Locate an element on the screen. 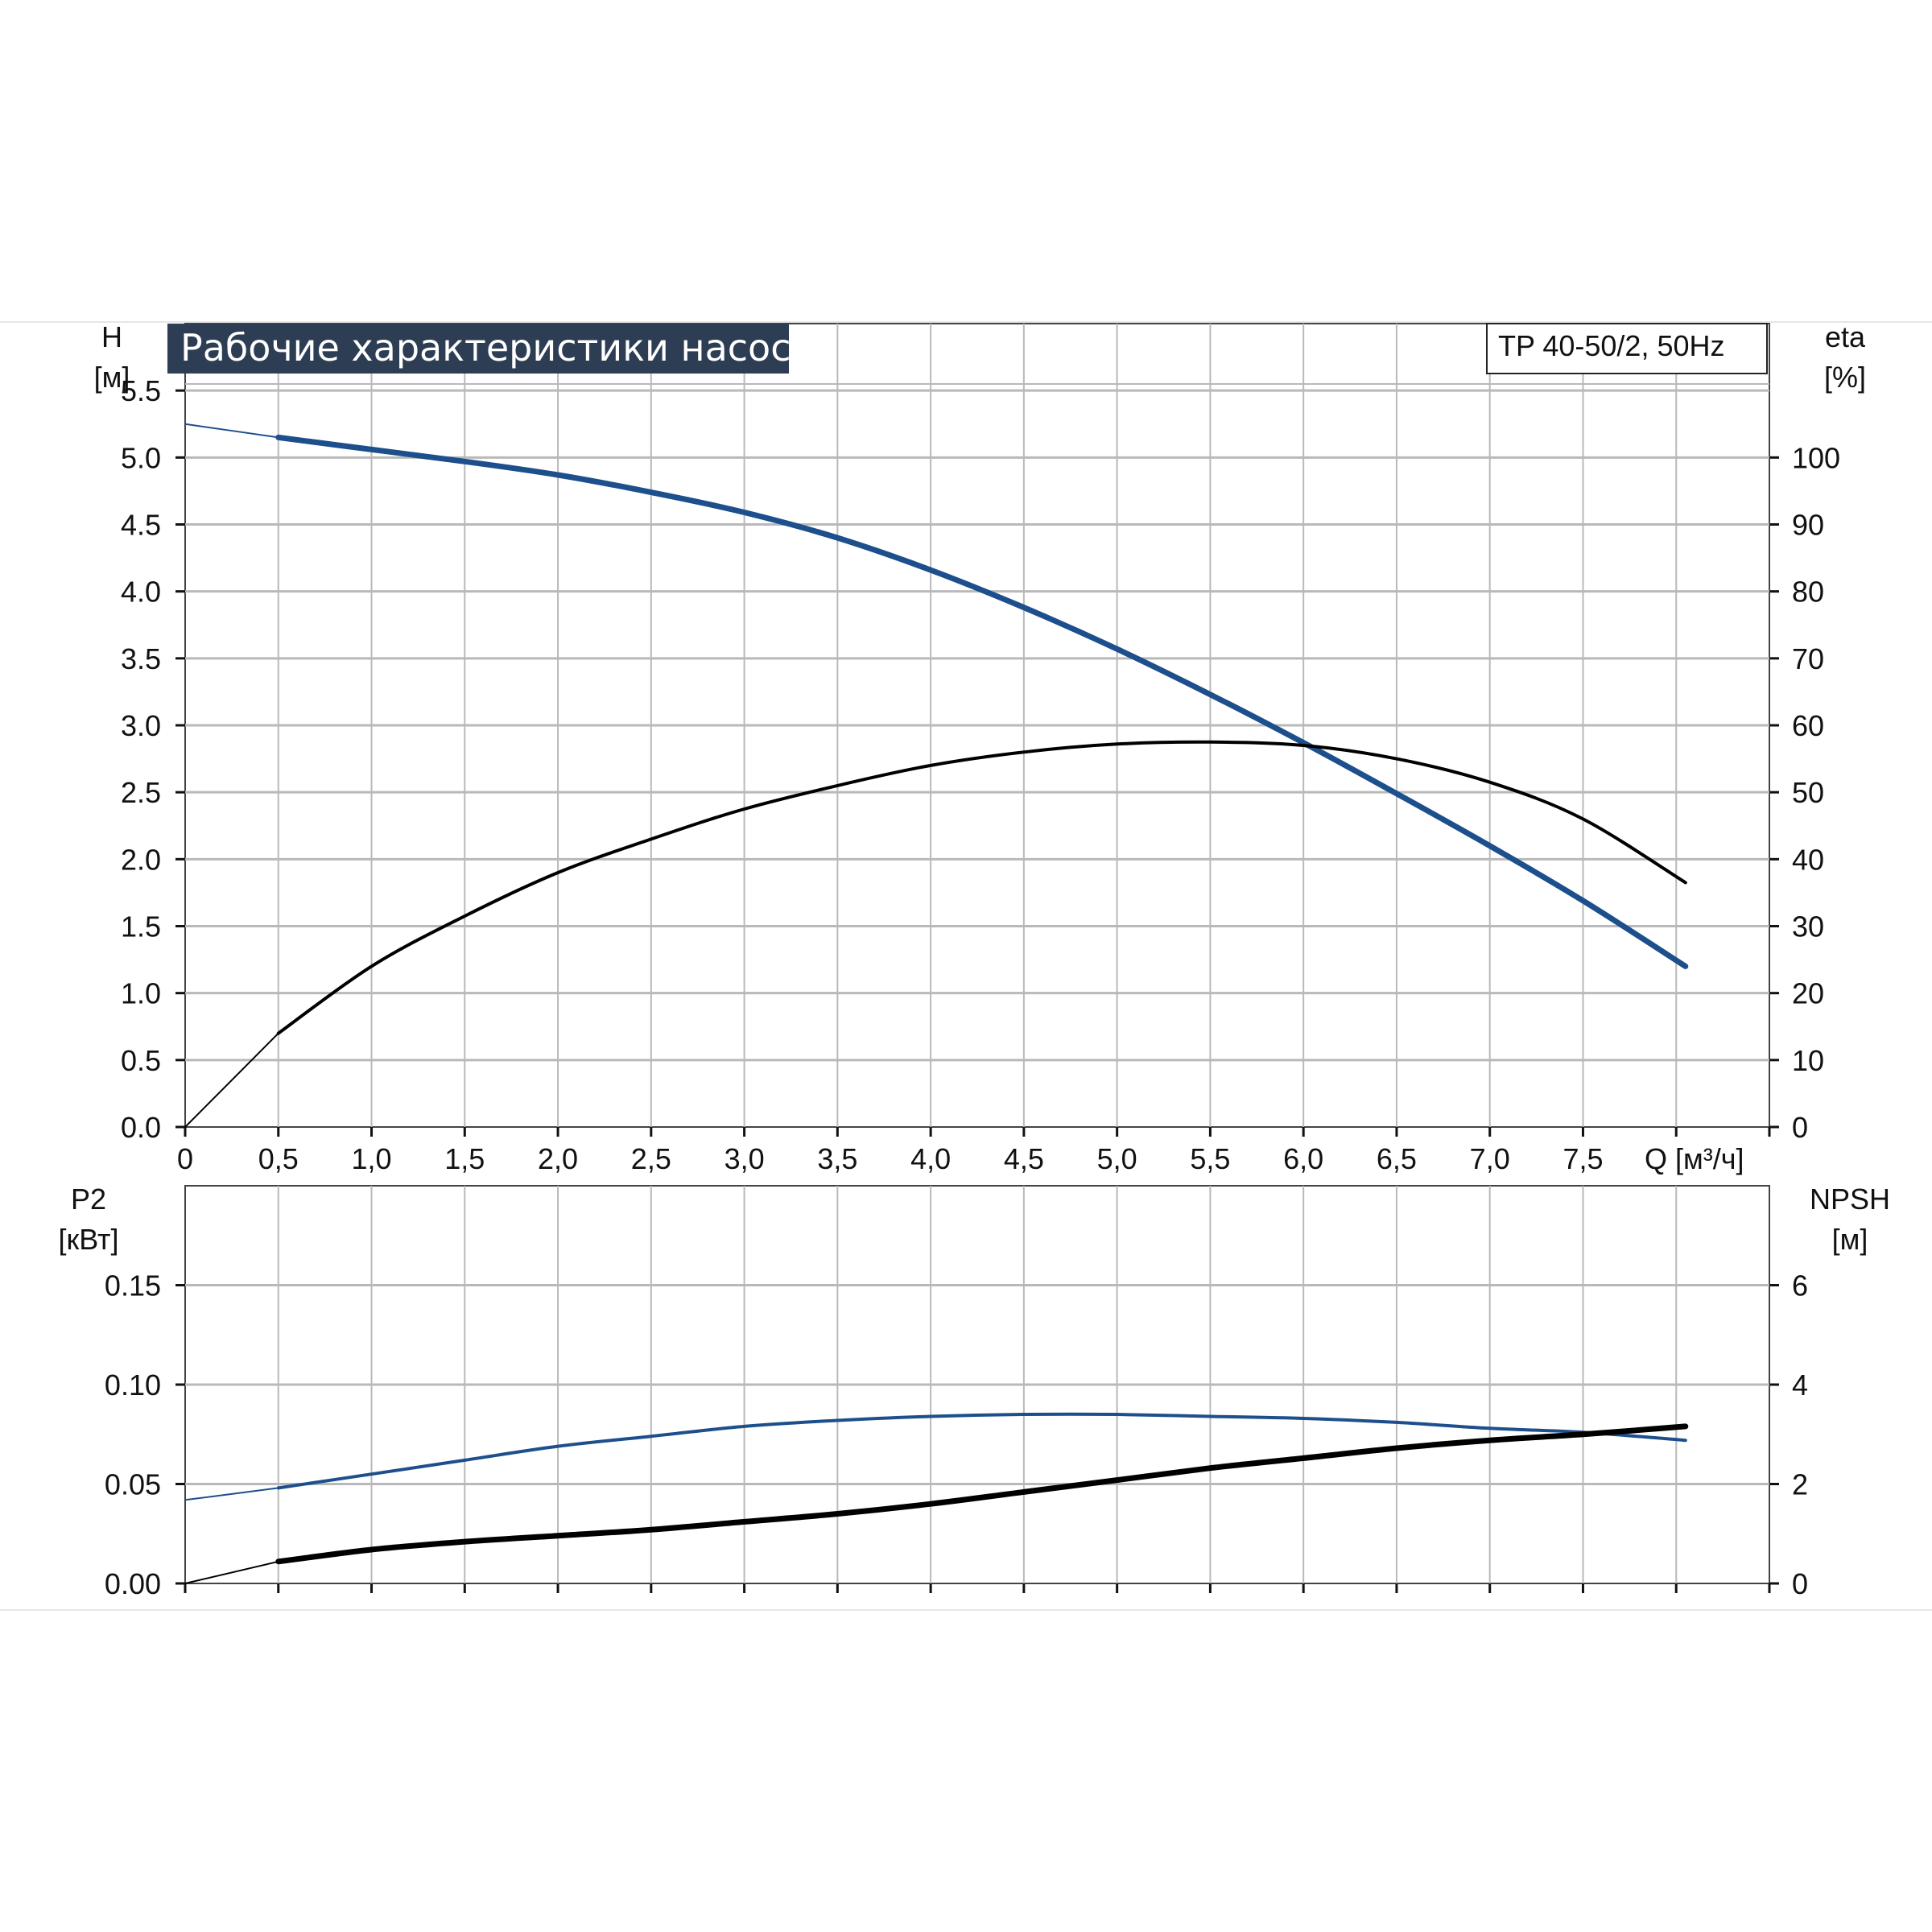 Image resolution: width=1932 pixels, height=1932 pixels. y-left-tick-label: 0.10 is located at coordinates (133, 1385).